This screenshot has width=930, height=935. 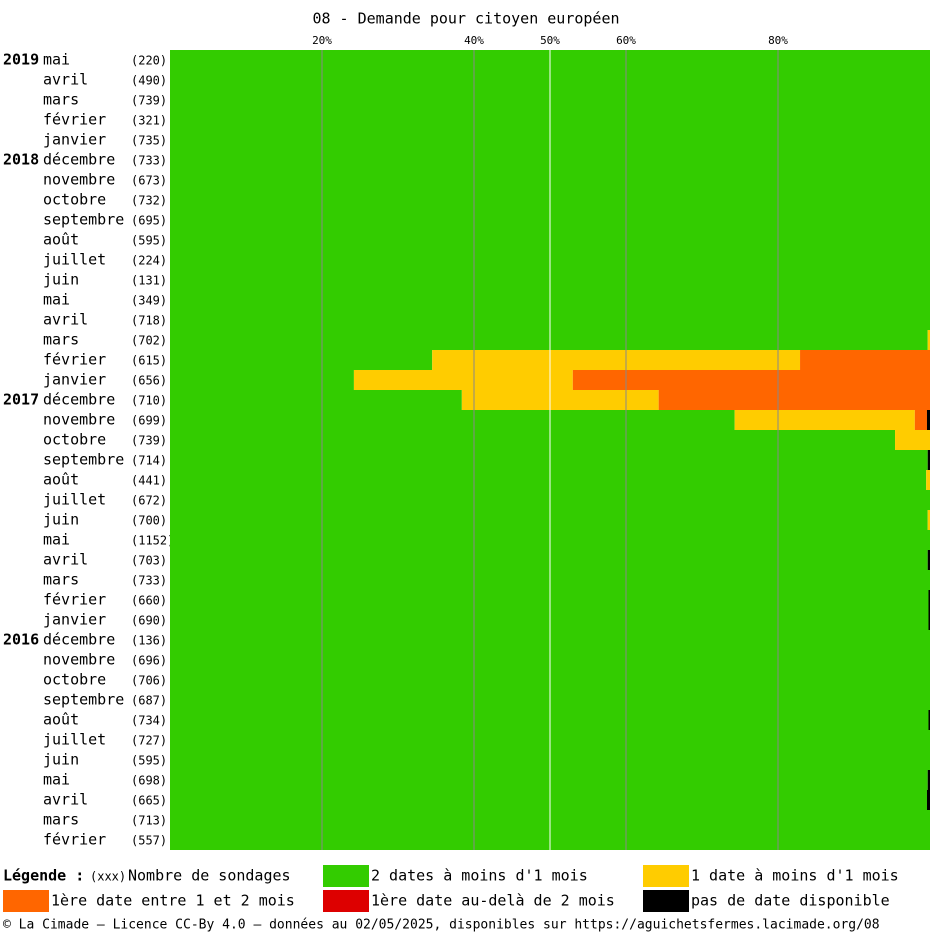 I want to click on count-label: (441), so click(x=149, y=481).